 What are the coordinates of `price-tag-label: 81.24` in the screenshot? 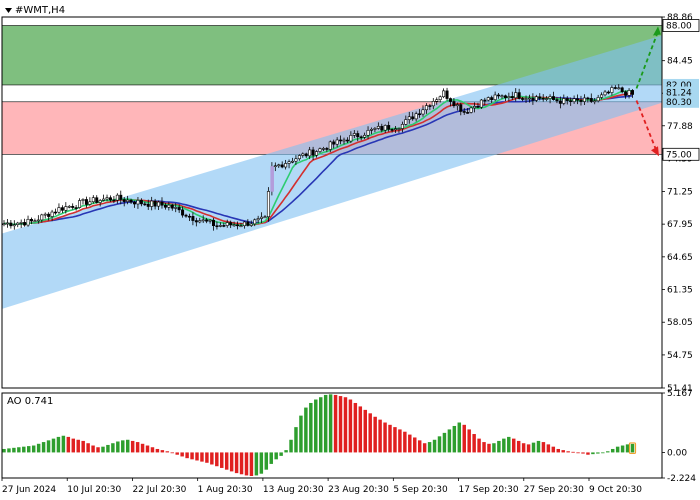 It's located at (679, 93).